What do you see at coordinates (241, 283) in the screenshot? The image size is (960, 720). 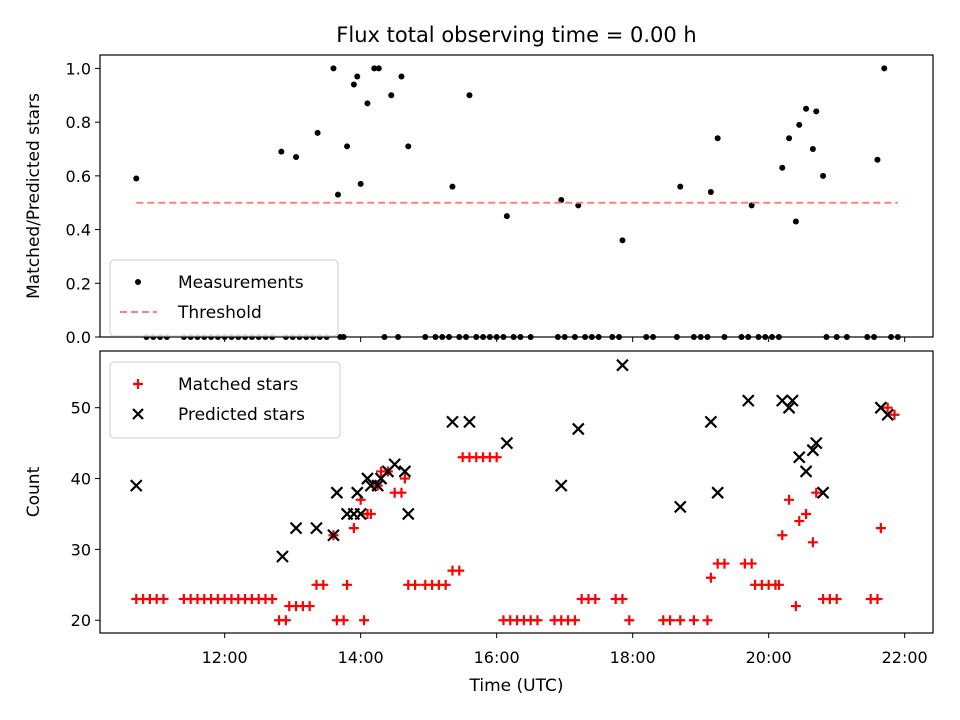 I see `top-legend-label: Measurements` at bounding box center [241, 283].